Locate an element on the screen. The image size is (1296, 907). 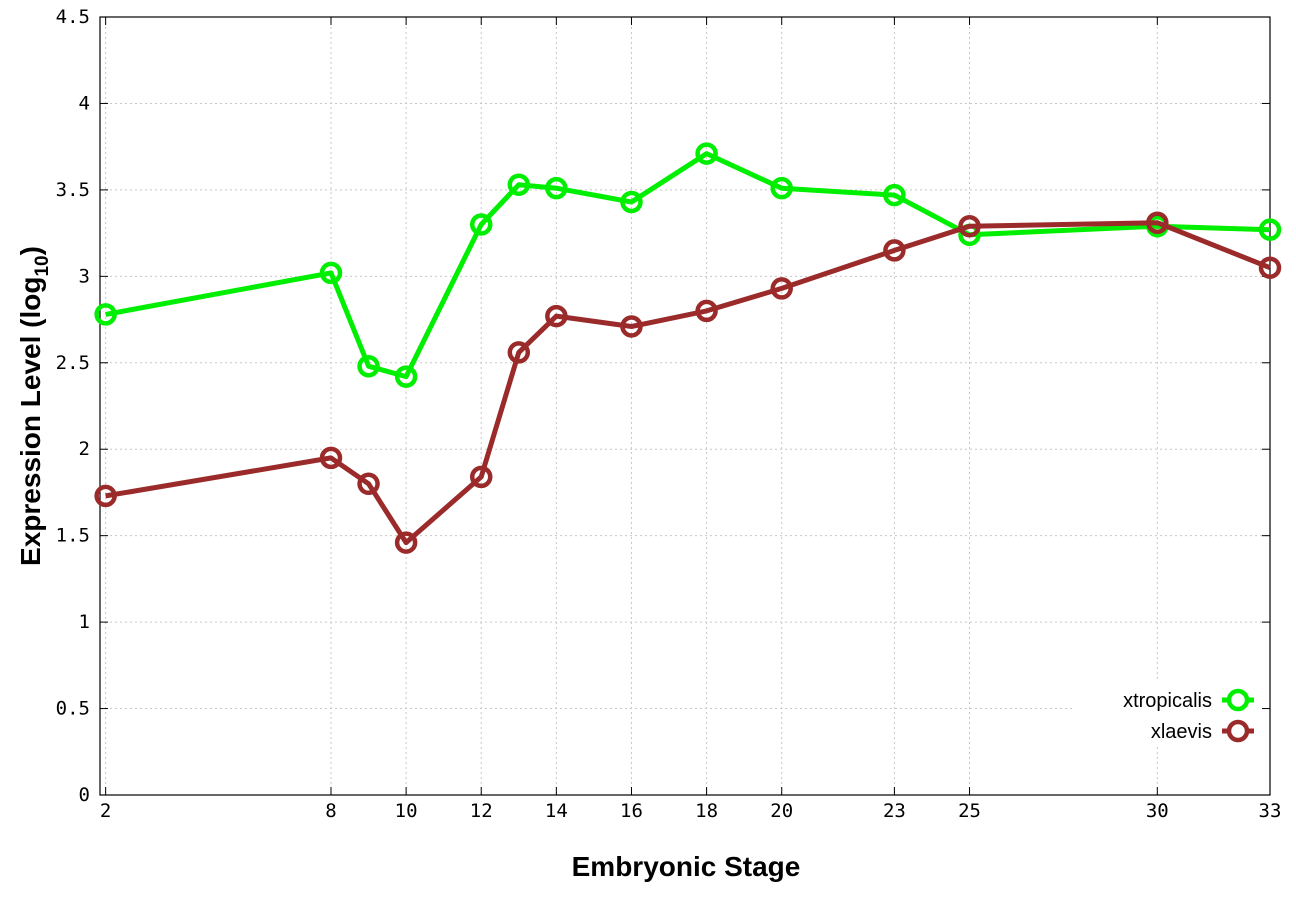
x-tick-label: 33 is located at coordinates (1270, 811).